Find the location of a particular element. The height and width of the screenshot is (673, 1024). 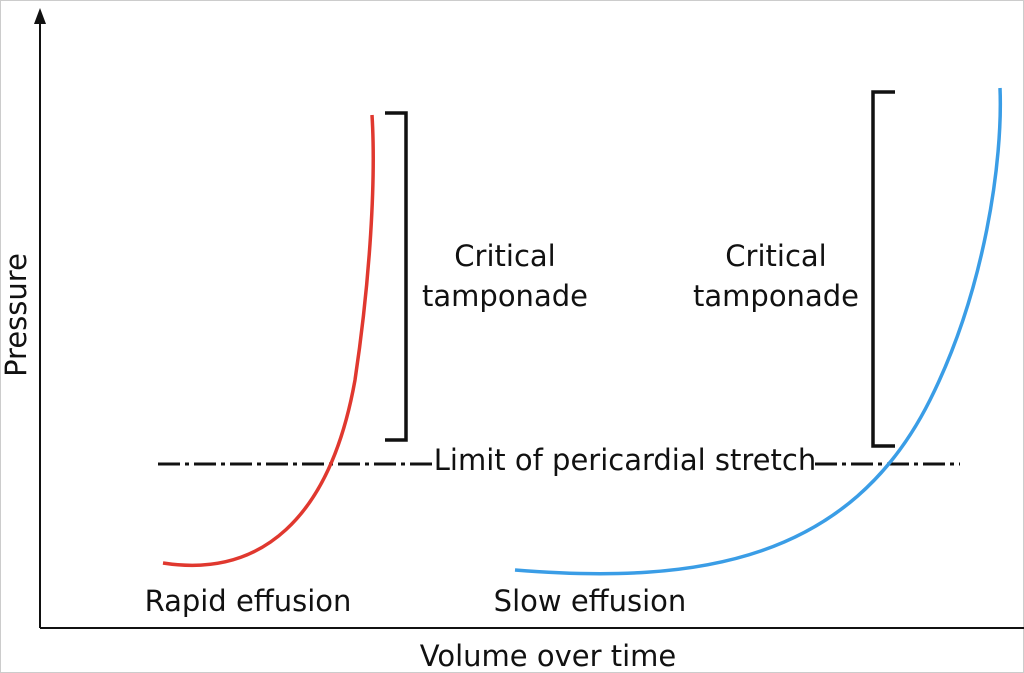

curve-label: Slow effusion is located at coordinates (590, 601).